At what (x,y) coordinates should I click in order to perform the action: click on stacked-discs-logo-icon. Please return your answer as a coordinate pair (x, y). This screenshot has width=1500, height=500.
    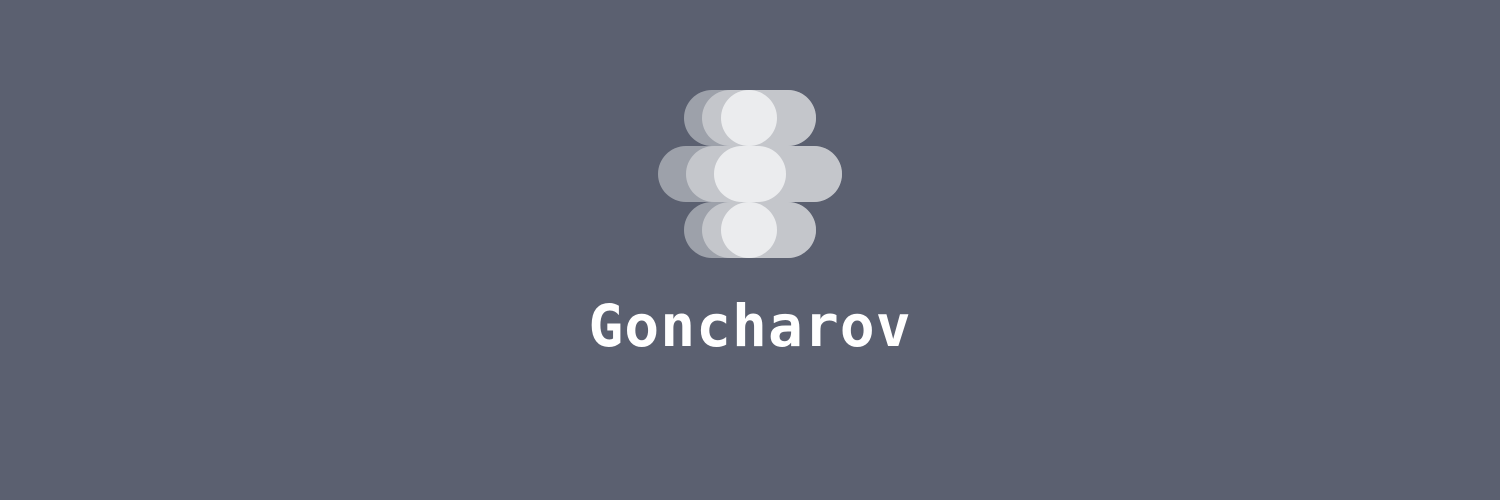
    Looking at the image, I should click on (750, 174).